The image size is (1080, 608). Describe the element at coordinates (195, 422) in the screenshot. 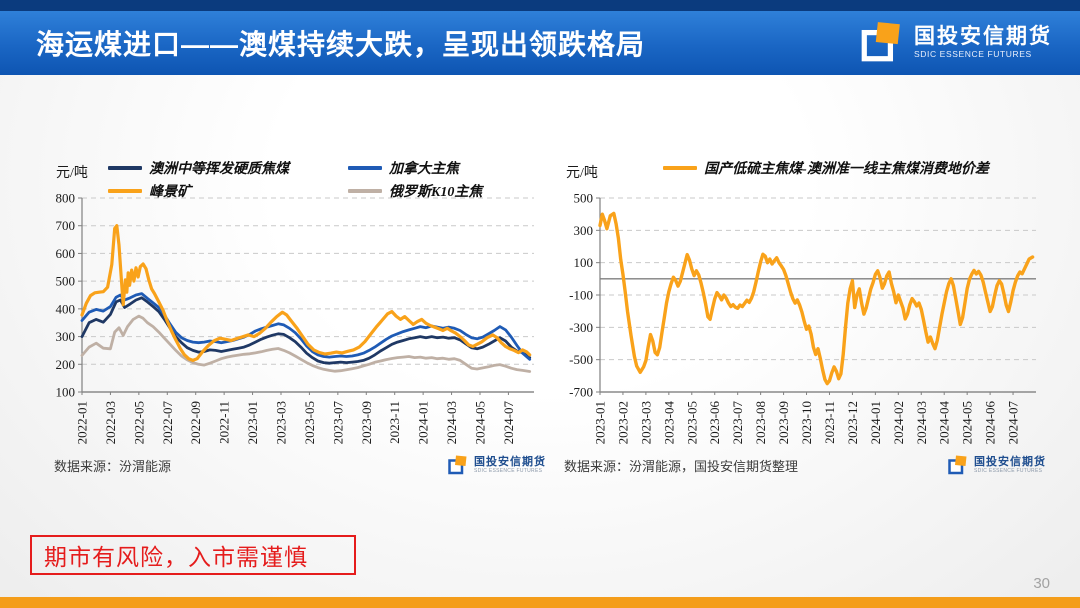

I see `svg-text: 2022-09` at that location.